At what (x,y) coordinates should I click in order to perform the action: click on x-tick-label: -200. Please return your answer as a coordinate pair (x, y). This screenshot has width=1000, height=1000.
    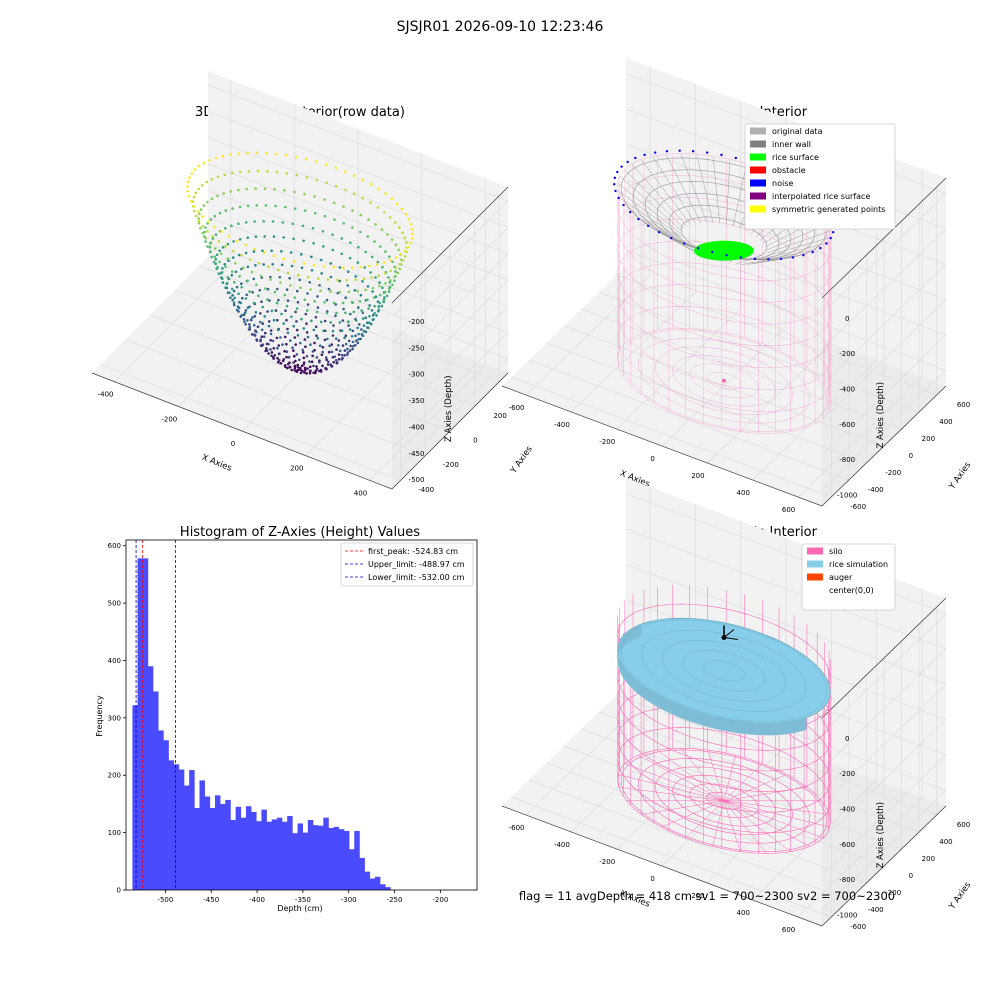
    Looking at the image, I should click on (607, 862).